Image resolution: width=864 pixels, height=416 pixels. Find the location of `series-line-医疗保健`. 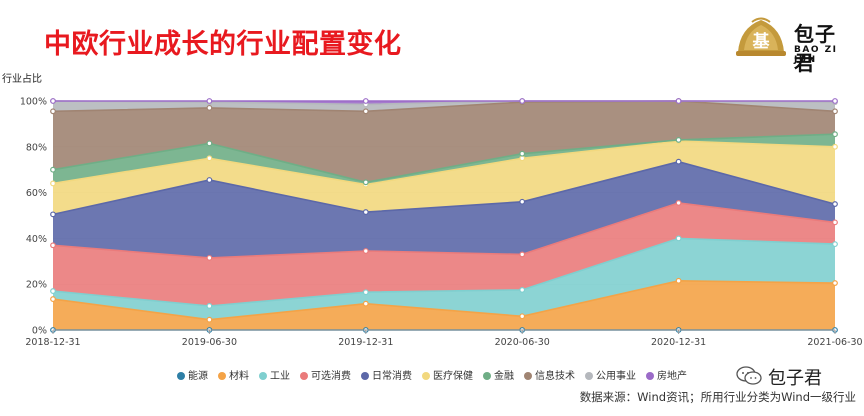

series-line-医疗保健 is located at coordinates (444, 163).